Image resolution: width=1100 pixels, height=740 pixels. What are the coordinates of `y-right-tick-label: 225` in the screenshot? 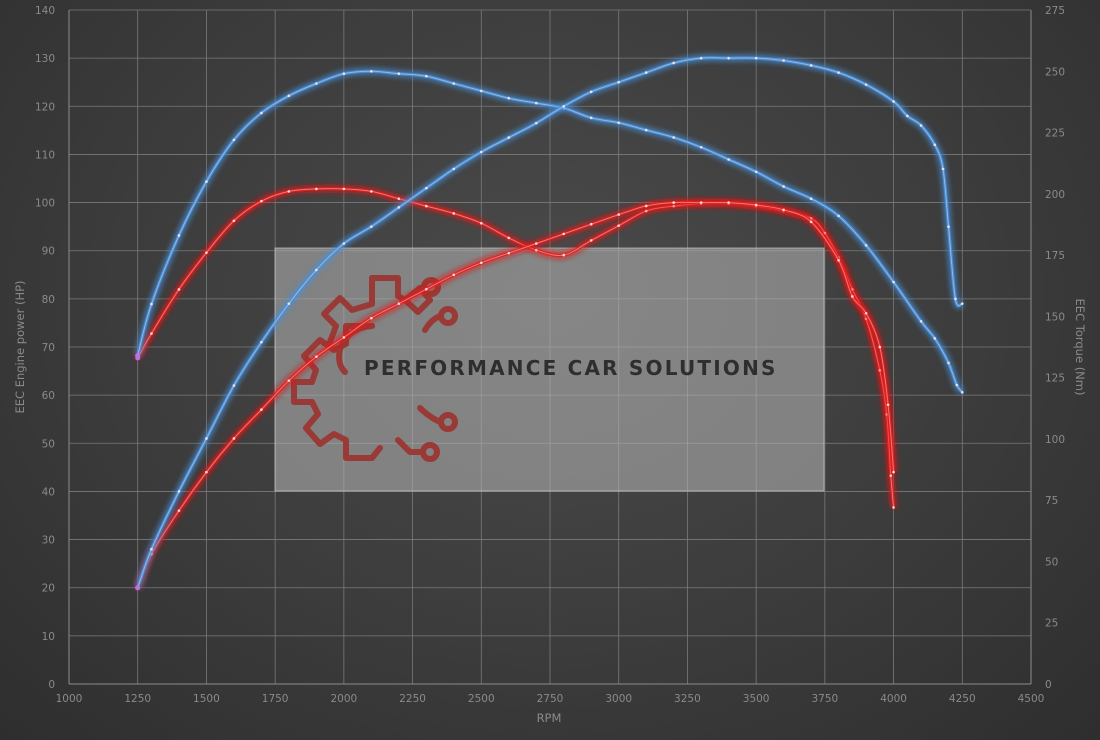 It's located at (1055, 134).